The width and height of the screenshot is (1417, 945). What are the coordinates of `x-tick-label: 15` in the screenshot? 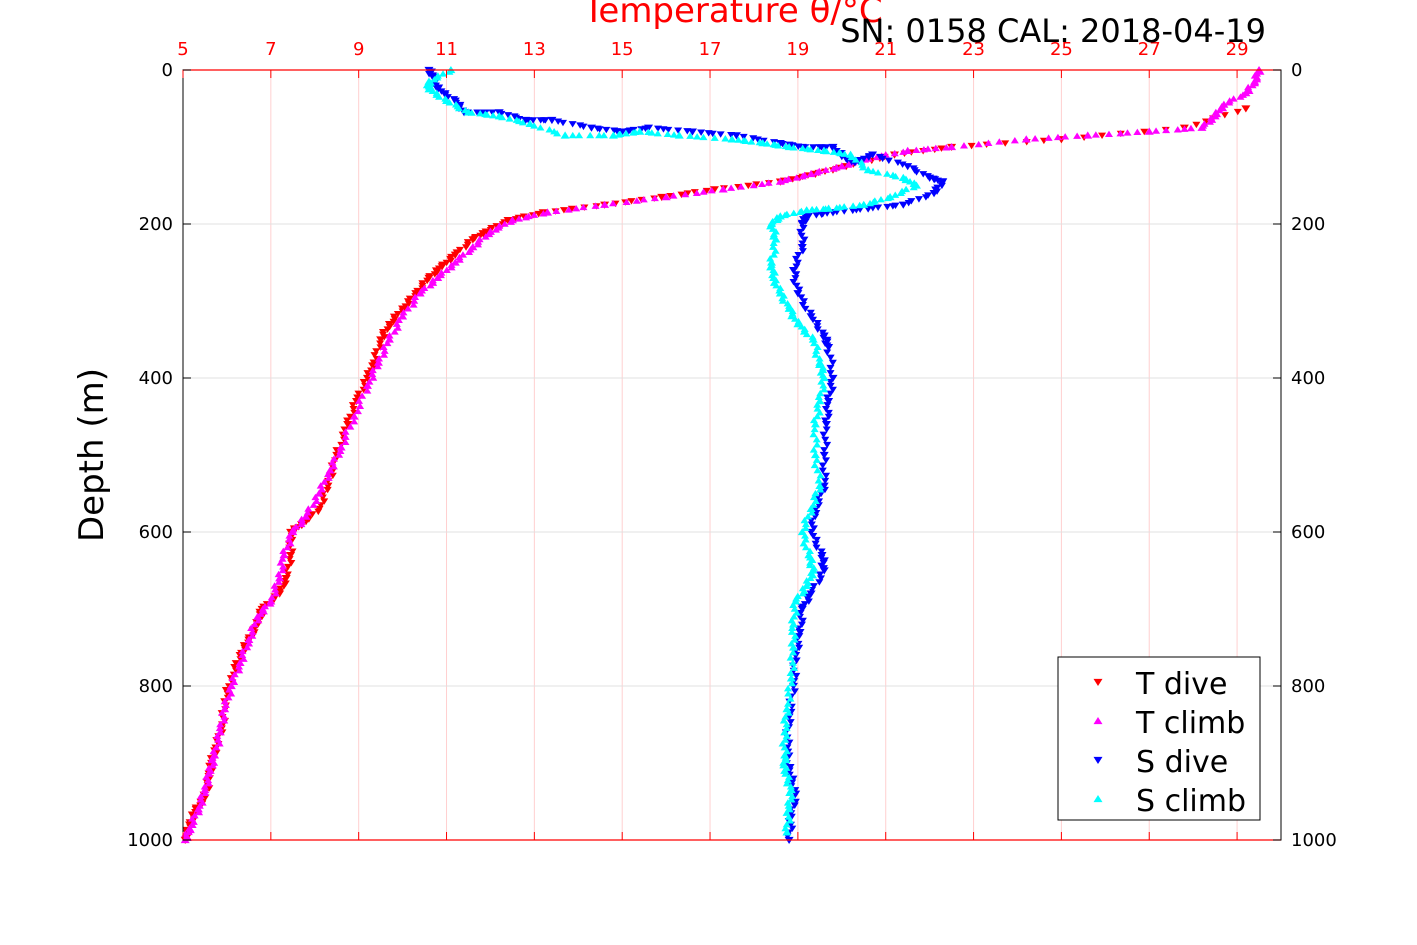 It's located at (622, 49).